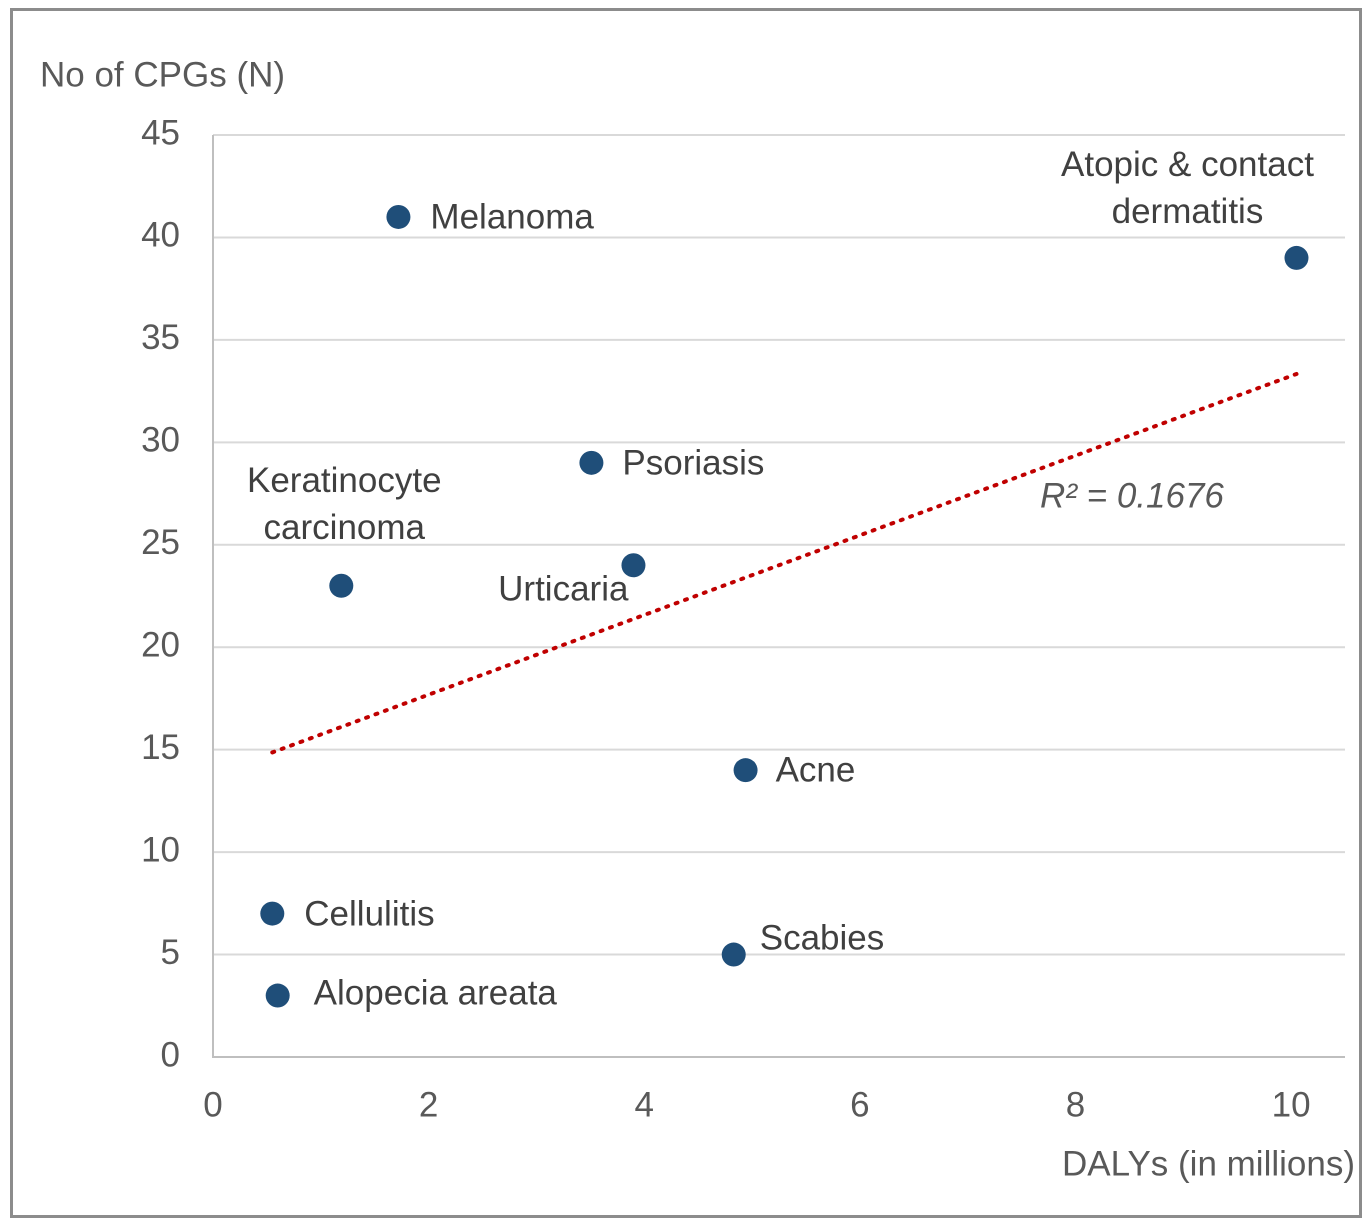  I want to click on trendline-annotation: R² = 0.1676, so click(1132, 495).